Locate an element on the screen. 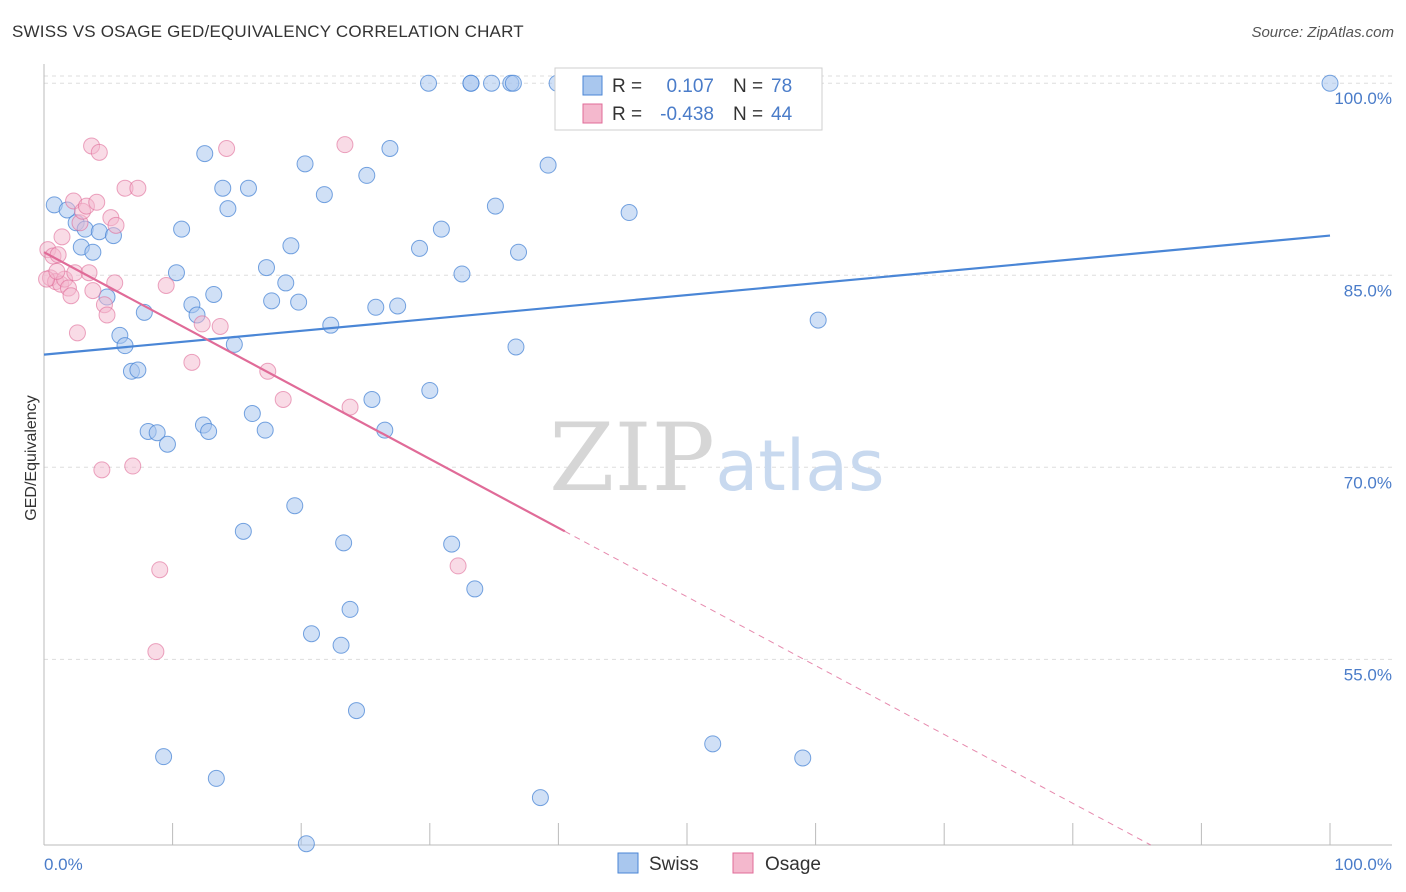 This screenshot has width=1406, height=892. y-tick-labels: 55.0% 70.0% 85.0% 100.0% is located at coordinates (1363, 386).